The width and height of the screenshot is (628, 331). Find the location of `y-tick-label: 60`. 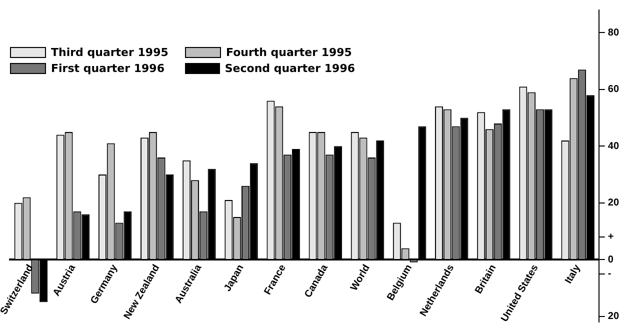

y-tick-label: 60 is located at coordinates (614, 90).